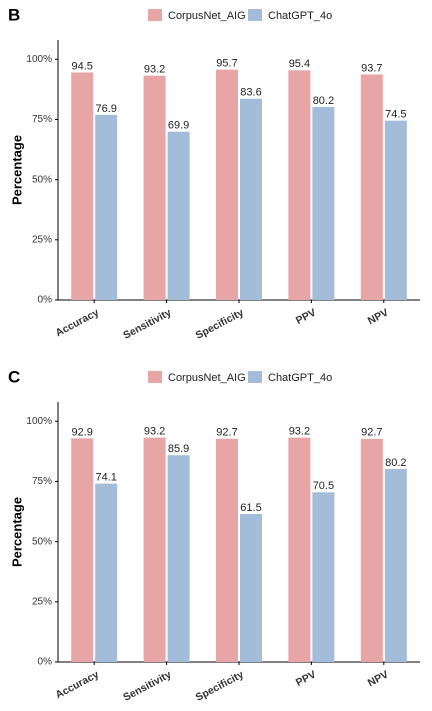 Image resolution: width=432 pixels, height=711 pixels. I want to click on data-label: 95.7, so click(226, 64).